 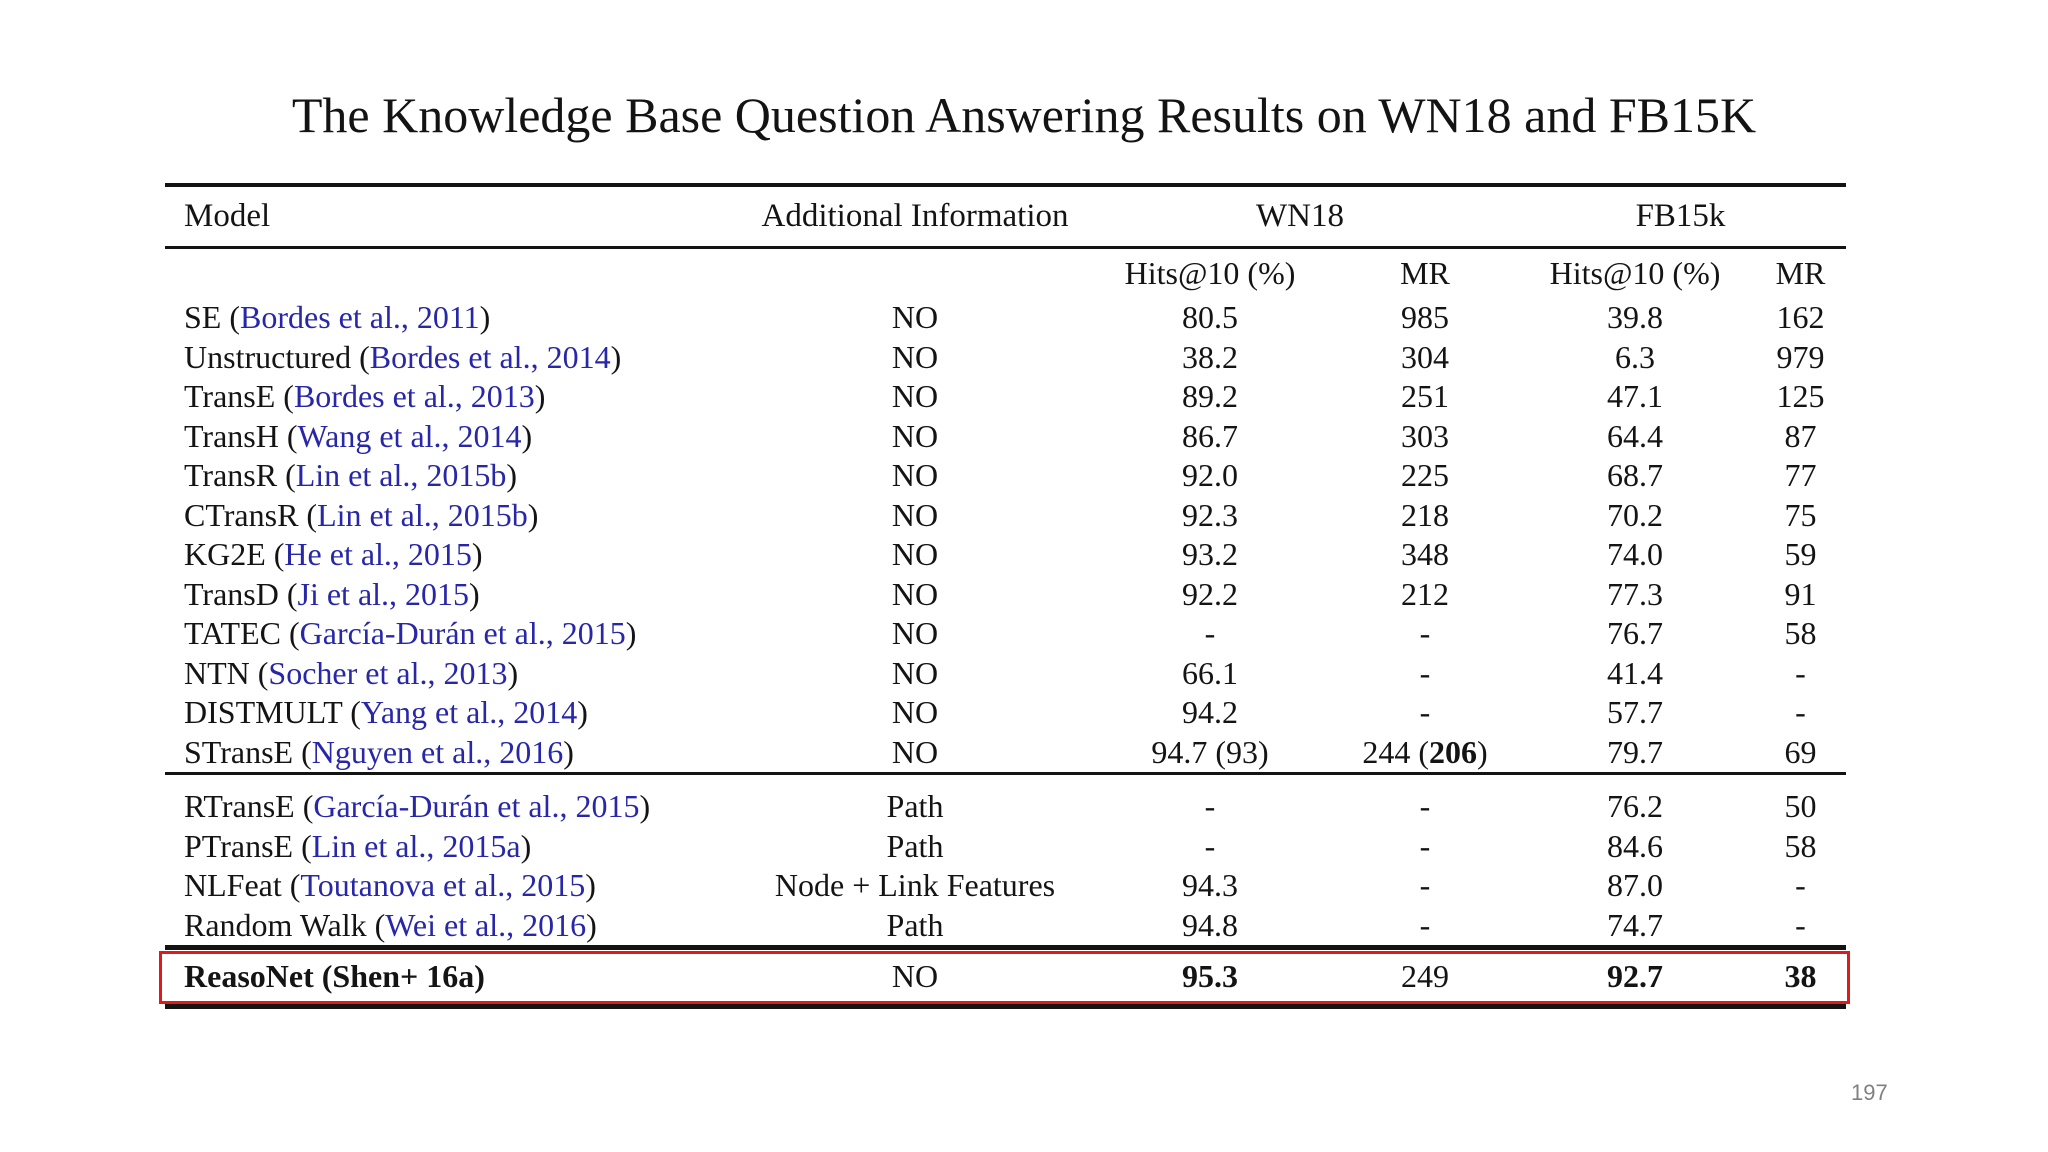 I want to click on fb15k-hits-cell: 79.7, so click(x=1635, y=751).